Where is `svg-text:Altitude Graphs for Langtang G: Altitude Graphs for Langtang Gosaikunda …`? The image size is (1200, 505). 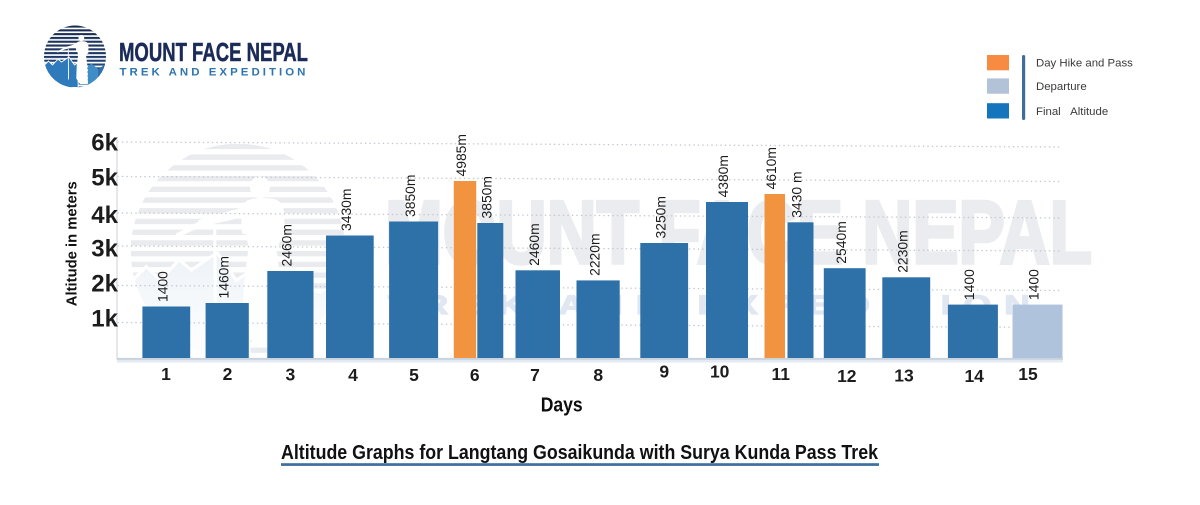 svg-text:Altitude Graphs for Langtang G: Altitude Graphs for Langtang Gosaikunda … is located at coordinates (580, 453).